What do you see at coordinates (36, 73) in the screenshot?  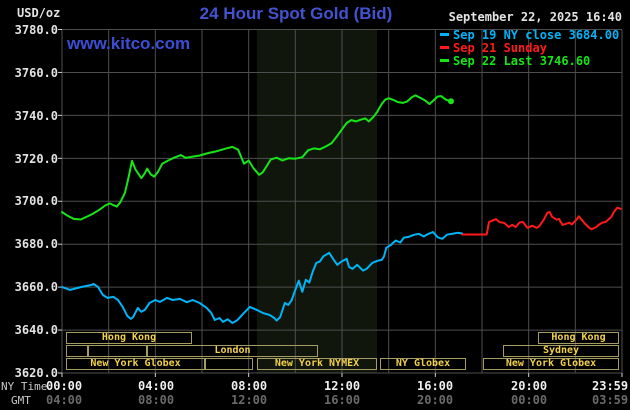 I see `y-tick-label: 3760.0` at bounding box center [36, 73].